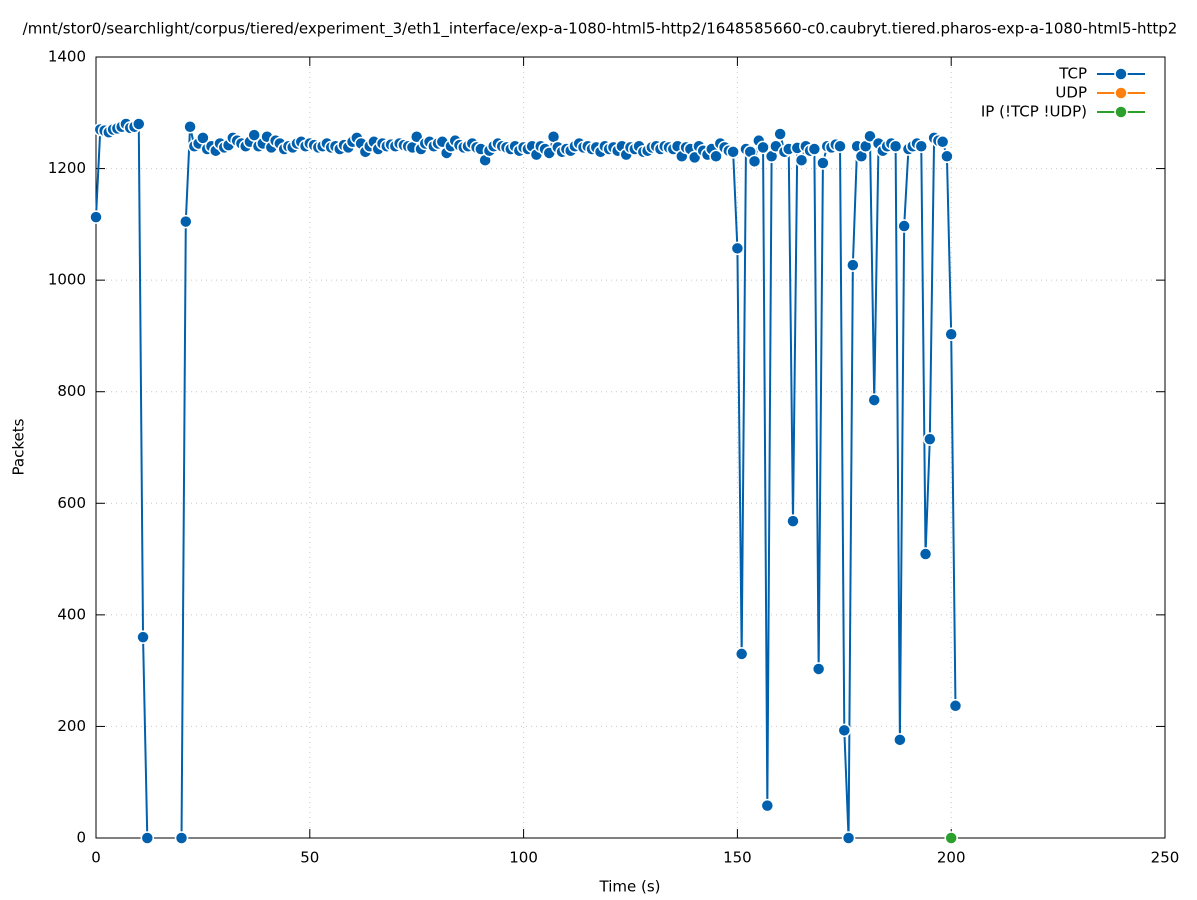 This screenshot has width=1197, height=900. I want to click on x-tick-label: 150, so click(737, 858).